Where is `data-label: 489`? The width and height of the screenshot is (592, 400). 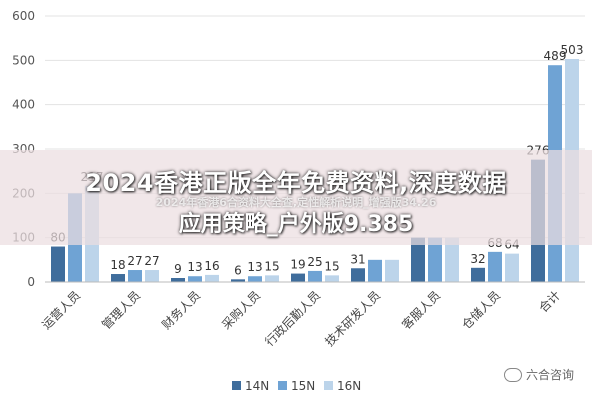
data-label: 489 is located at coordinates (555, 56).